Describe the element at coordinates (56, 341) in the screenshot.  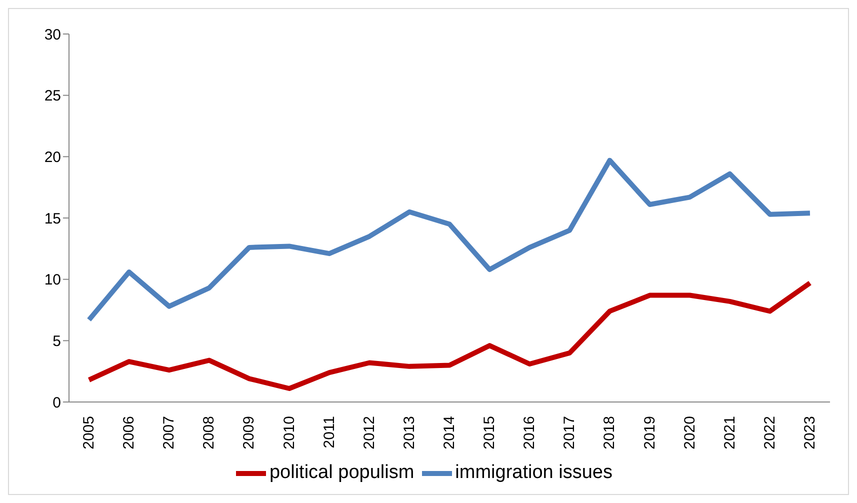
I see `y-tick-label: 5` at that location.